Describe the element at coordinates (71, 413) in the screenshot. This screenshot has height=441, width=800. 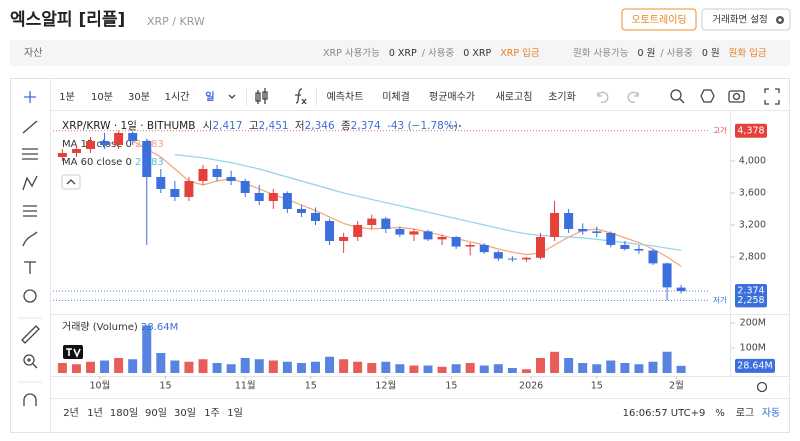
I see `range: 2년` at that location.